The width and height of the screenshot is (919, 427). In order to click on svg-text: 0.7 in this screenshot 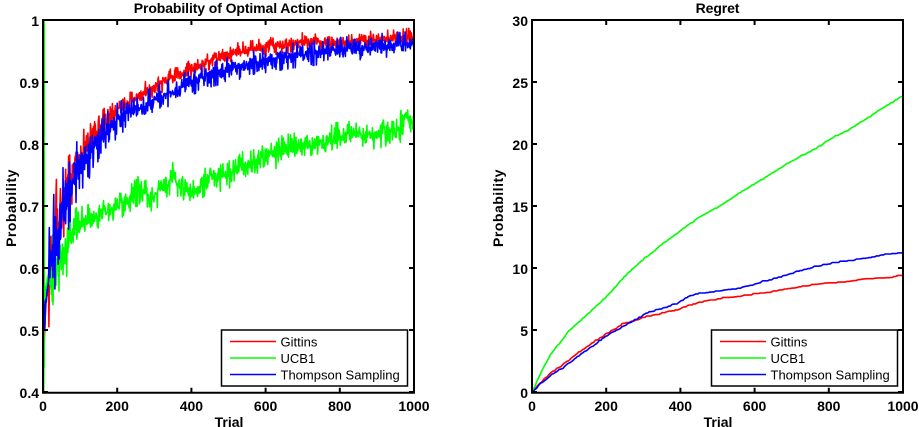, I will do `click(30, 207)`.